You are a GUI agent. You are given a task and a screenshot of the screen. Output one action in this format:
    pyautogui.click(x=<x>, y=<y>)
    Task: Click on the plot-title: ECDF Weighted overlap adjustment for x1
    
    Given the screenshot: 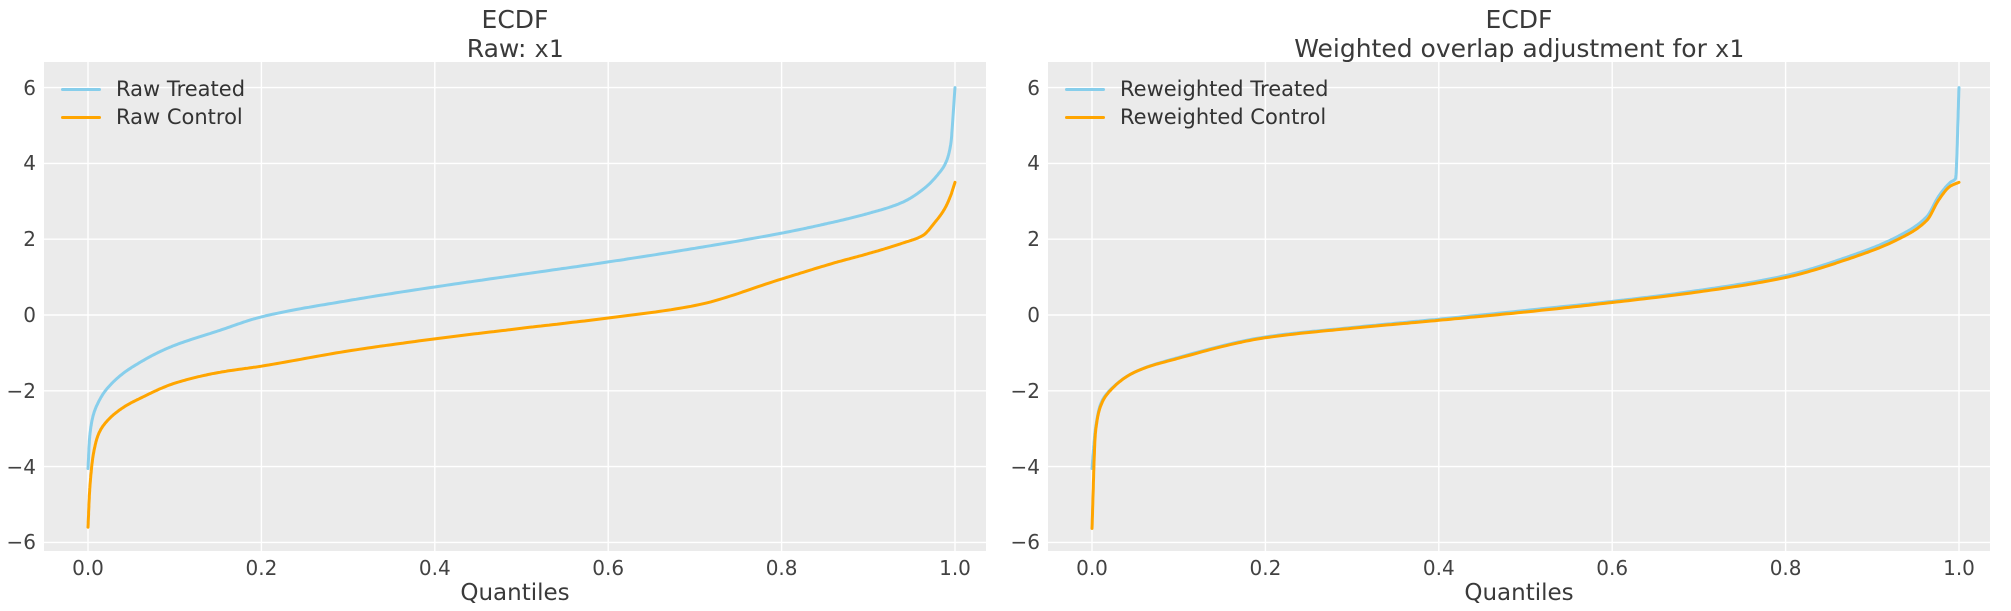 What is the action you would take?
    pyautogui.click(x=1519, y=34)
    